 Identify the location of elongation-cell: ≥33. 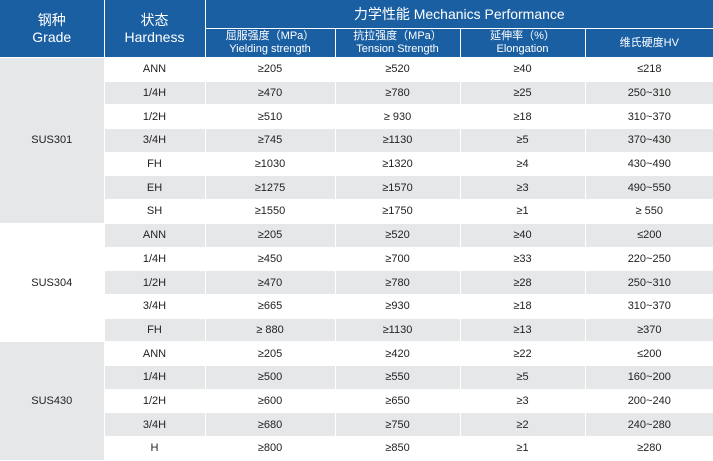
(523, 259).